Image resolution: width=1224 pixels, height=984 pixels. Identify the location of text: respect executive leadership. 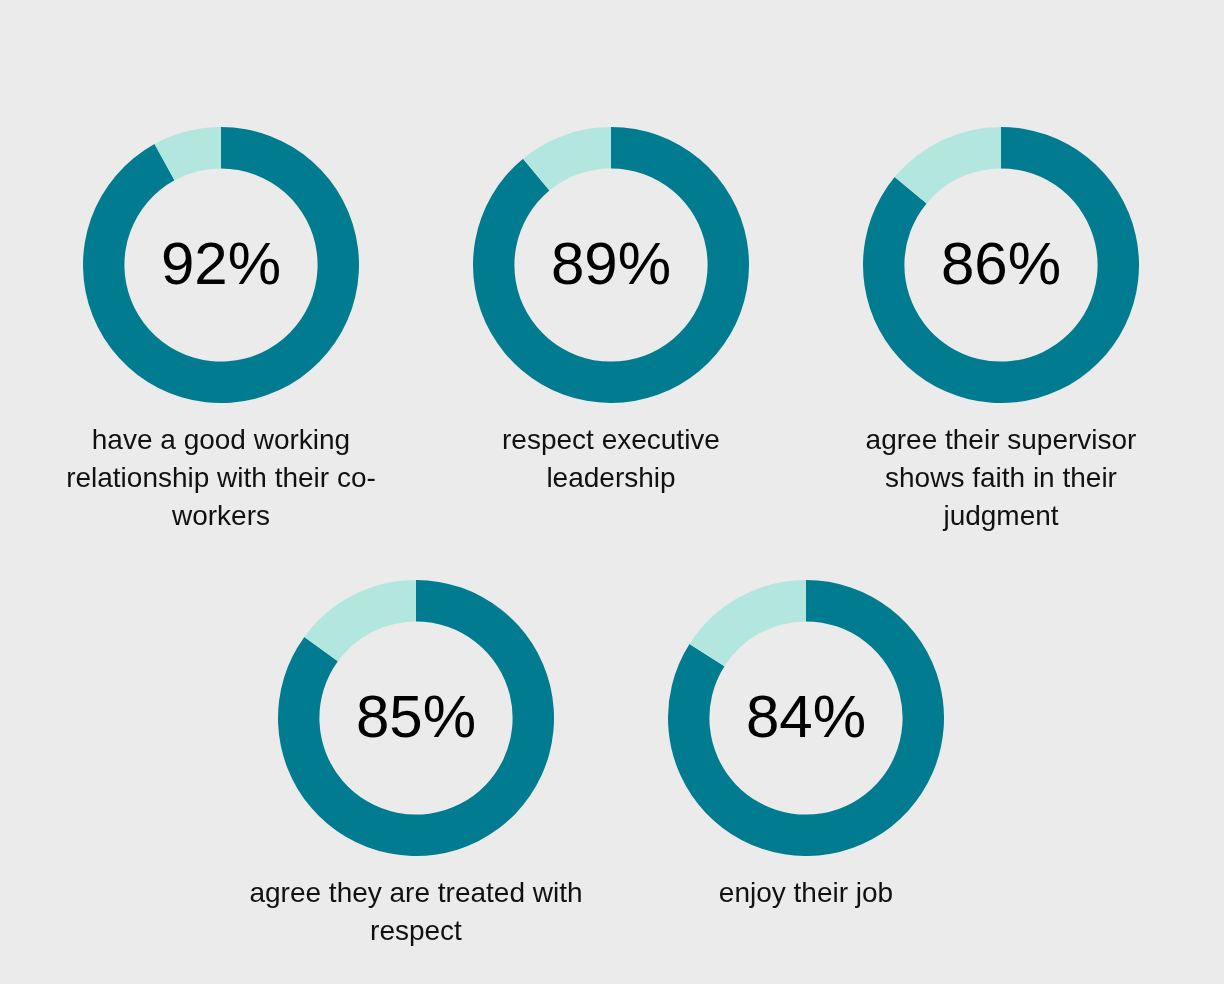
(611, 459).